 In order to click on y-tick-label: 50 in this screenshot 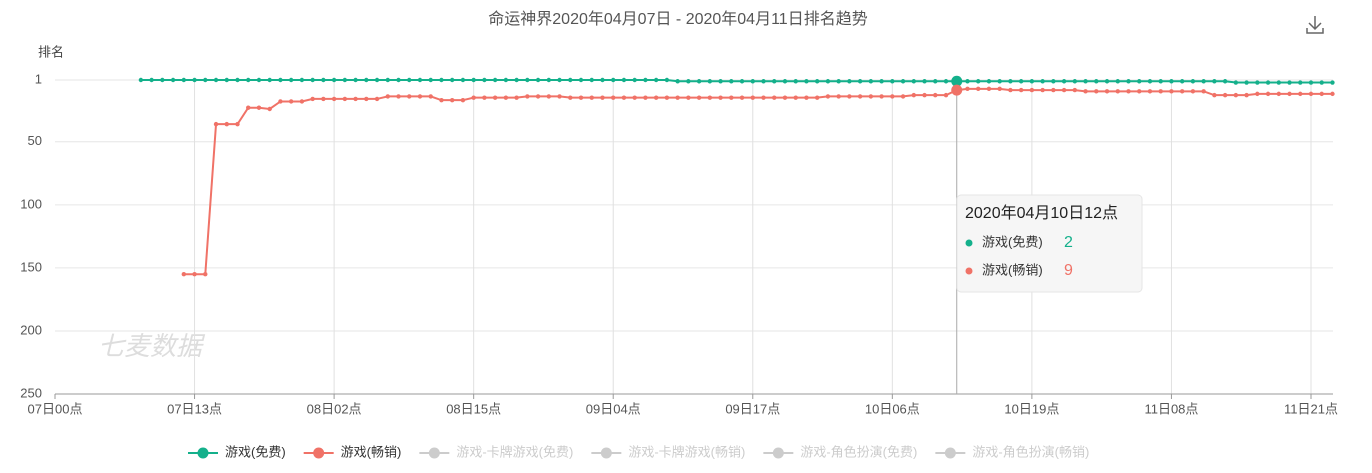, I will do `click(35, 140)`.